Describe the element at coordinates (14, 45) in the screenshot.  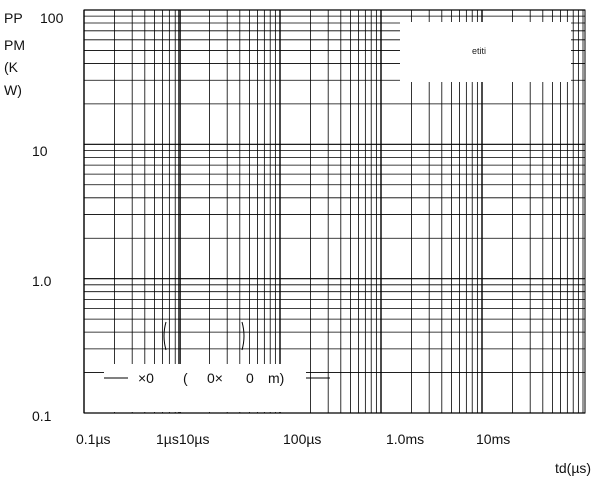
I see `y-axis-title-line-2: PM` at that location.